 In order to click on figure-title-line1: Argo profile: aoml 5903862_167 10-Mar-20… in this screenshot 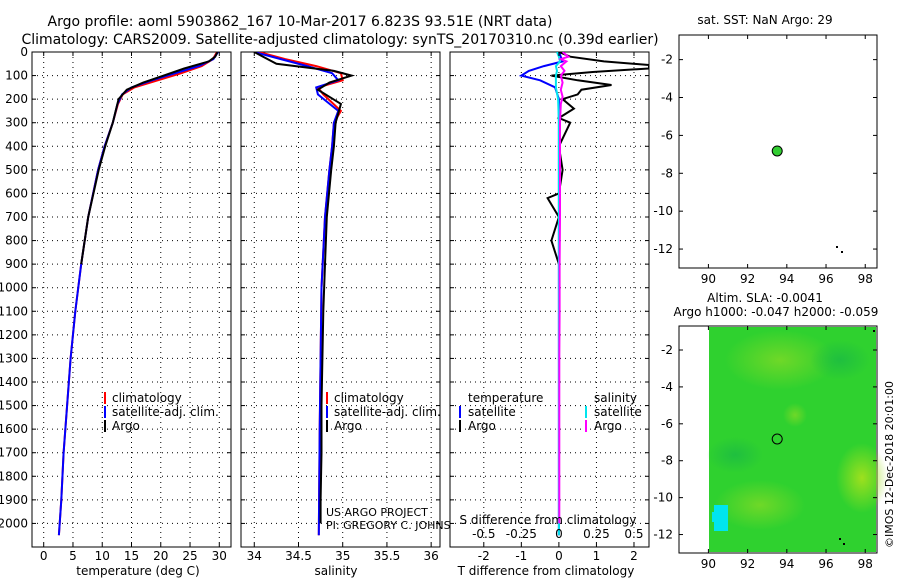, I will do `click(300, 22)`.